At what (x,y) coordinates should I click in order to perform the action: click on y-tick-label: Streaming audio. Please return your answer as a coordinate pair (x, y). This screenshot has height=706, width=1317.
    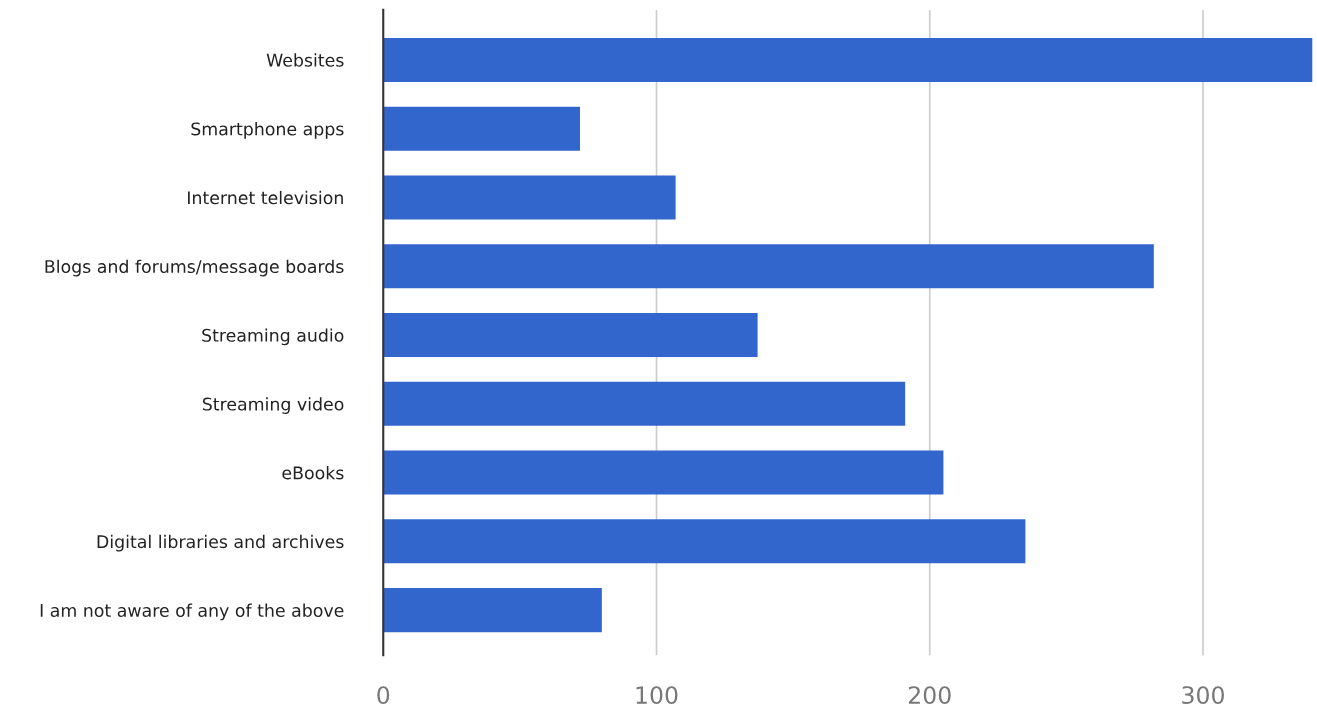
    Looking at the image, I should click on (273, 337).